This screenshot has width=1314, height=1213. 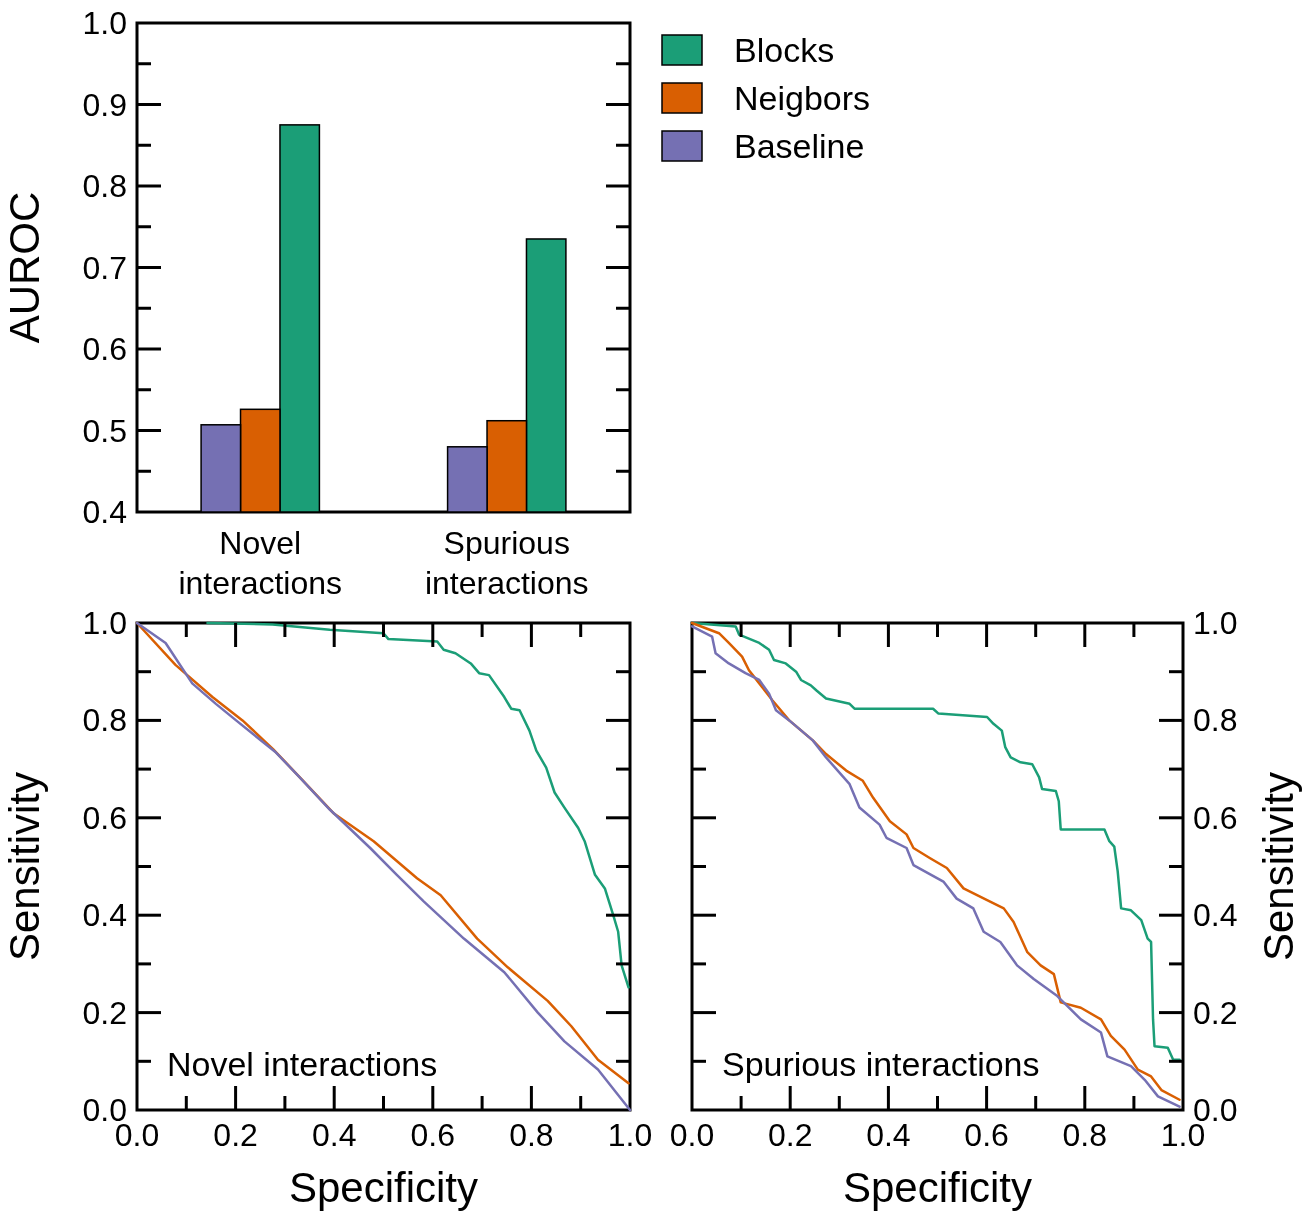 What do you see at coordinates (802, 98) in the screenshot?
I see `legend-label: Neigbors` at bounding box center [802, 98].